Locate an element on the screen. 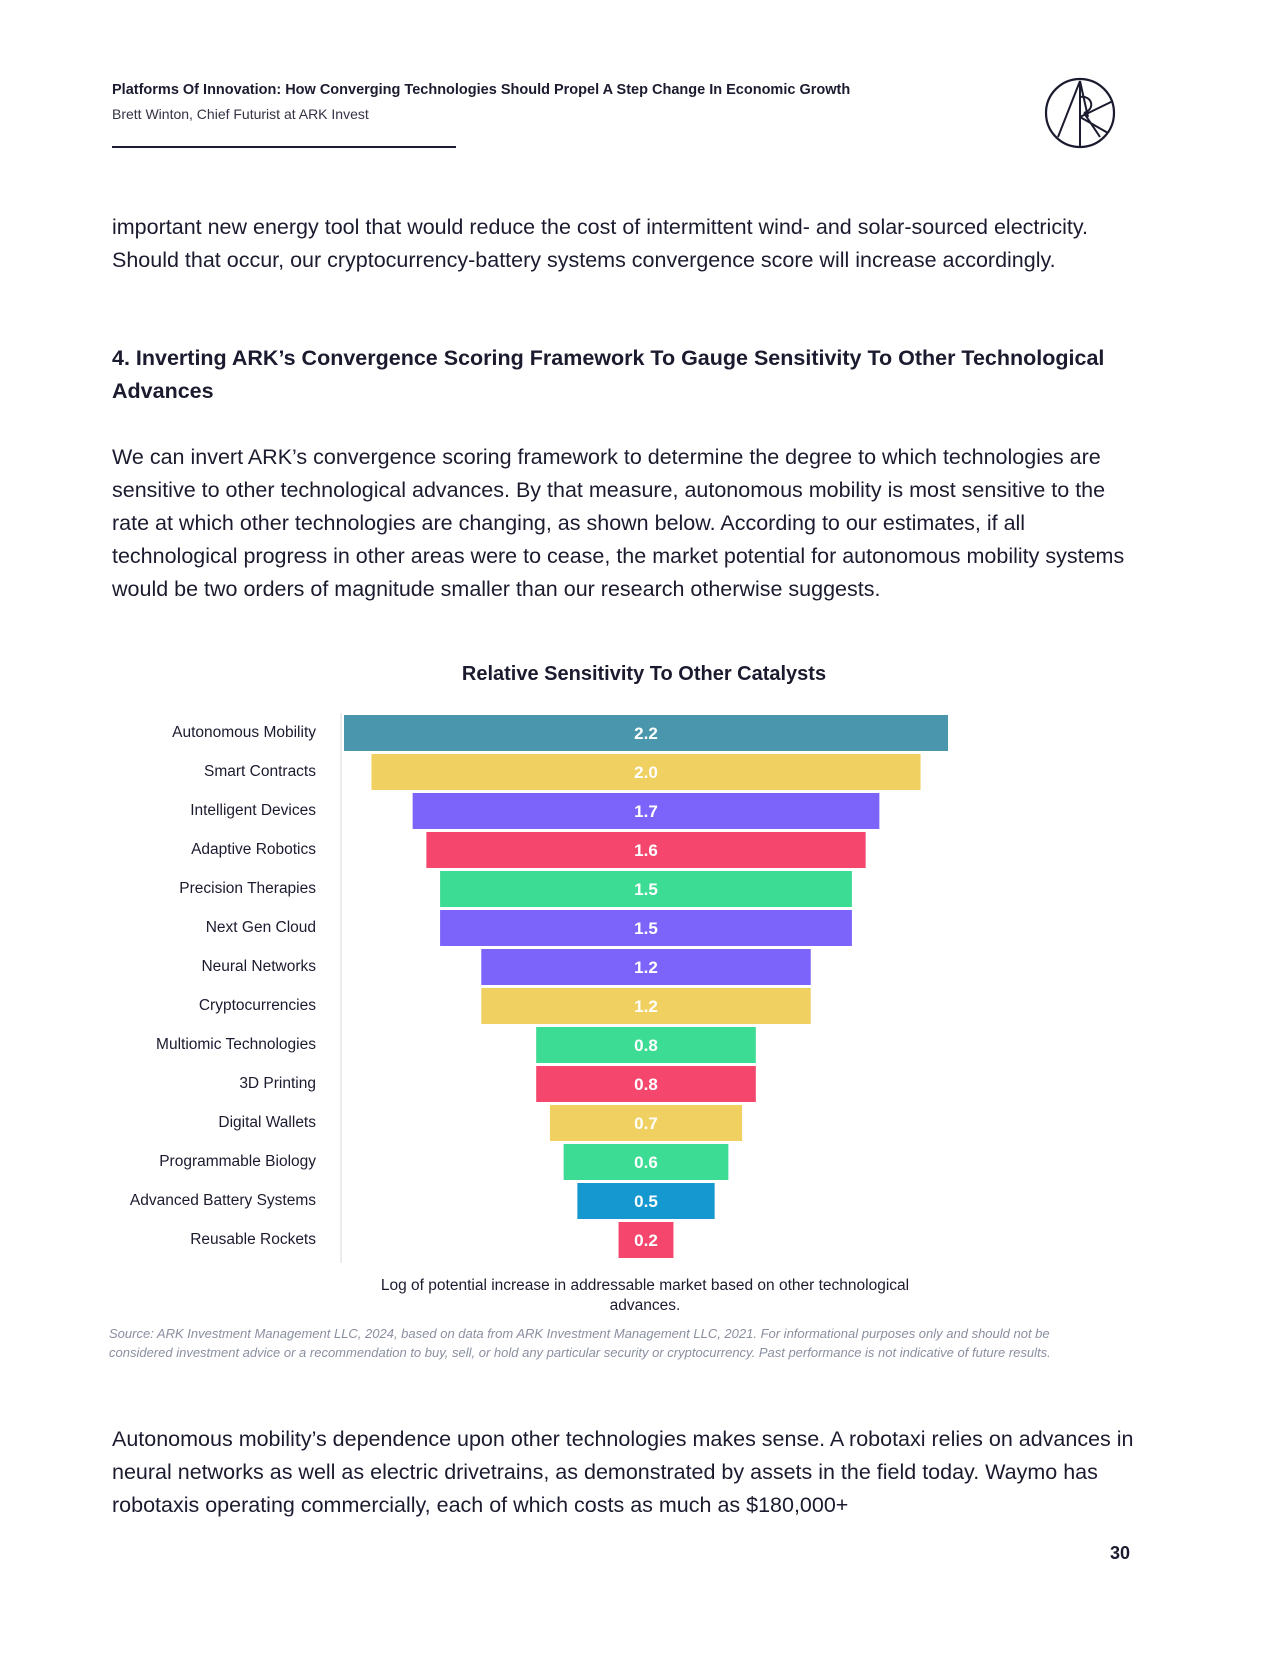  chart-data-label: 0.2 is located at coordinates (646, 1240).